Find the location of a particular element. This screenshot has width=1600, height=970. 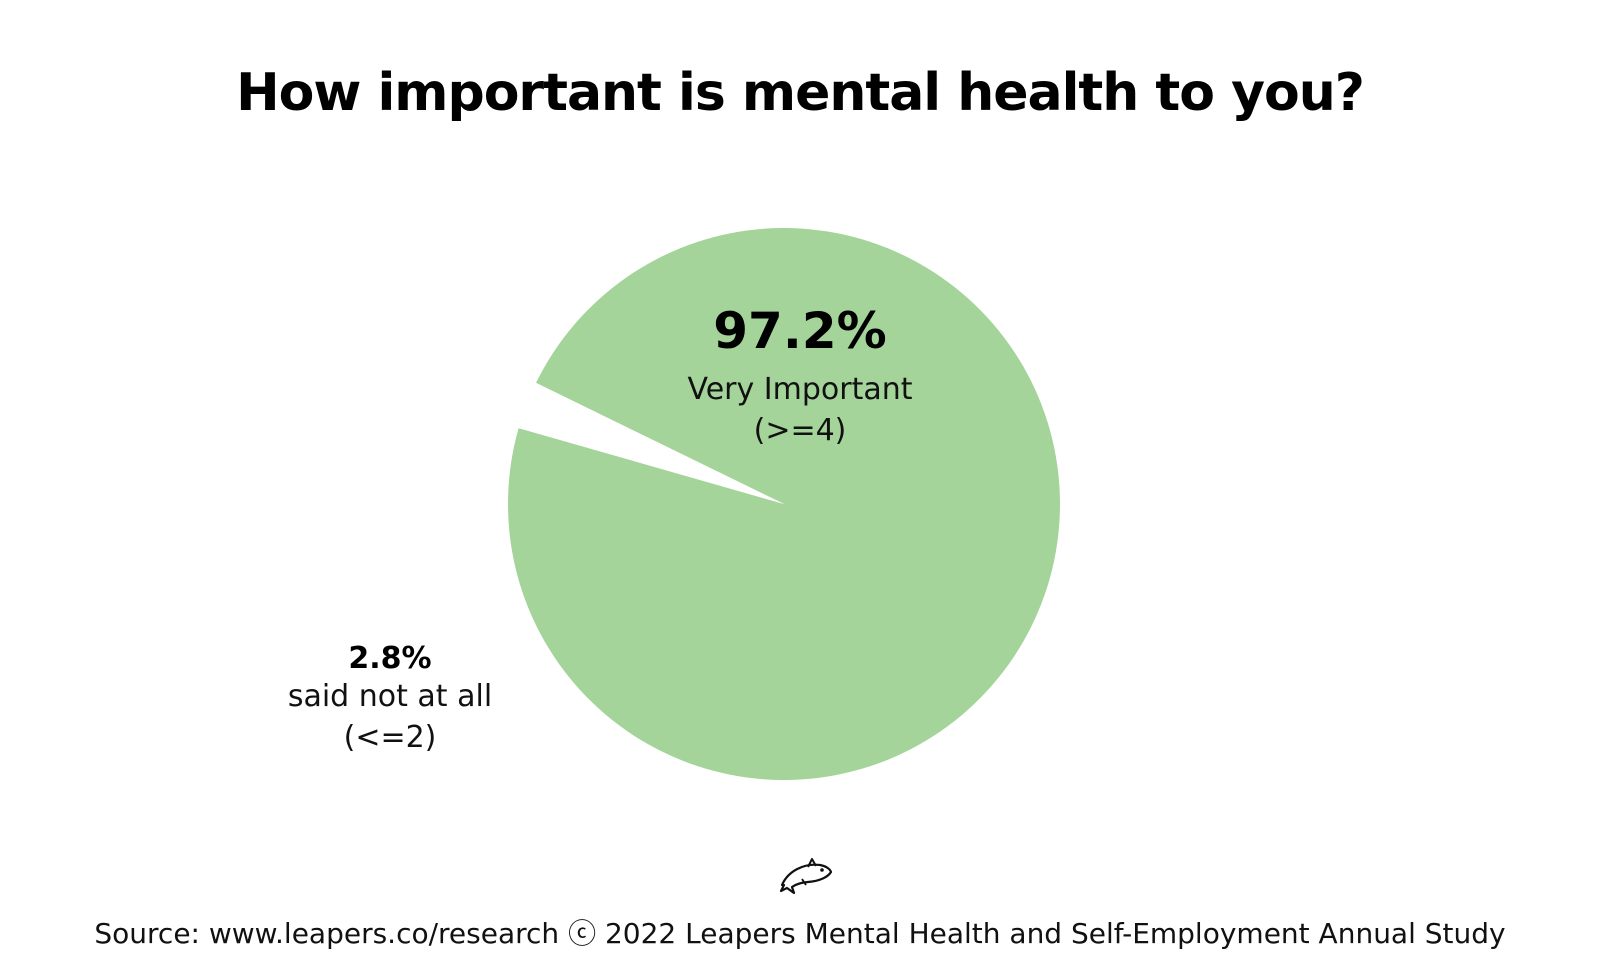

pie-slice-not-at-all is located at coordinates (651, 443).